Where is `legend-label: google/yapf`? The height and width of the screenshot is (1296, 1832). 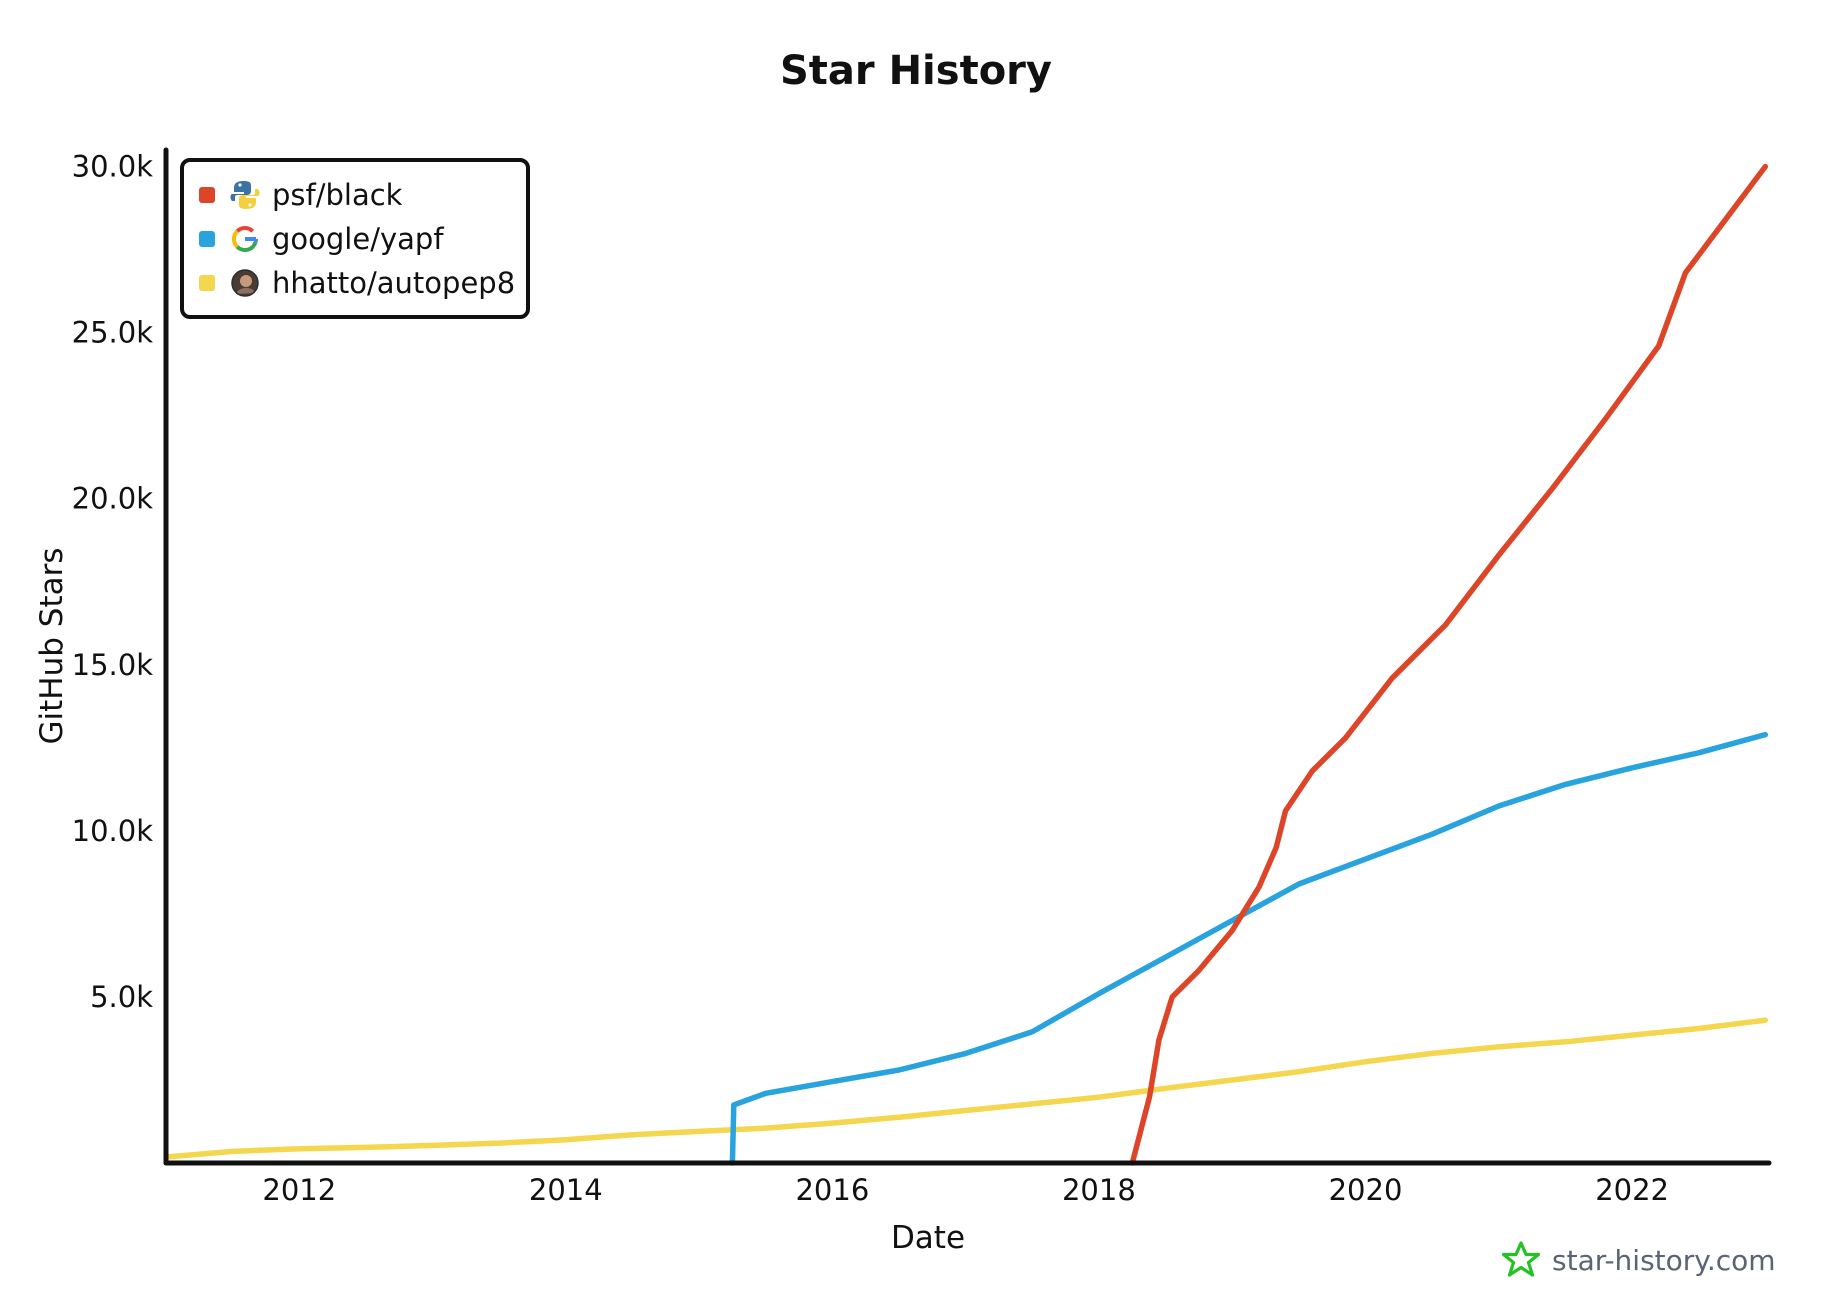 legend-label: google/yapf is located at coordinates (358, 239).